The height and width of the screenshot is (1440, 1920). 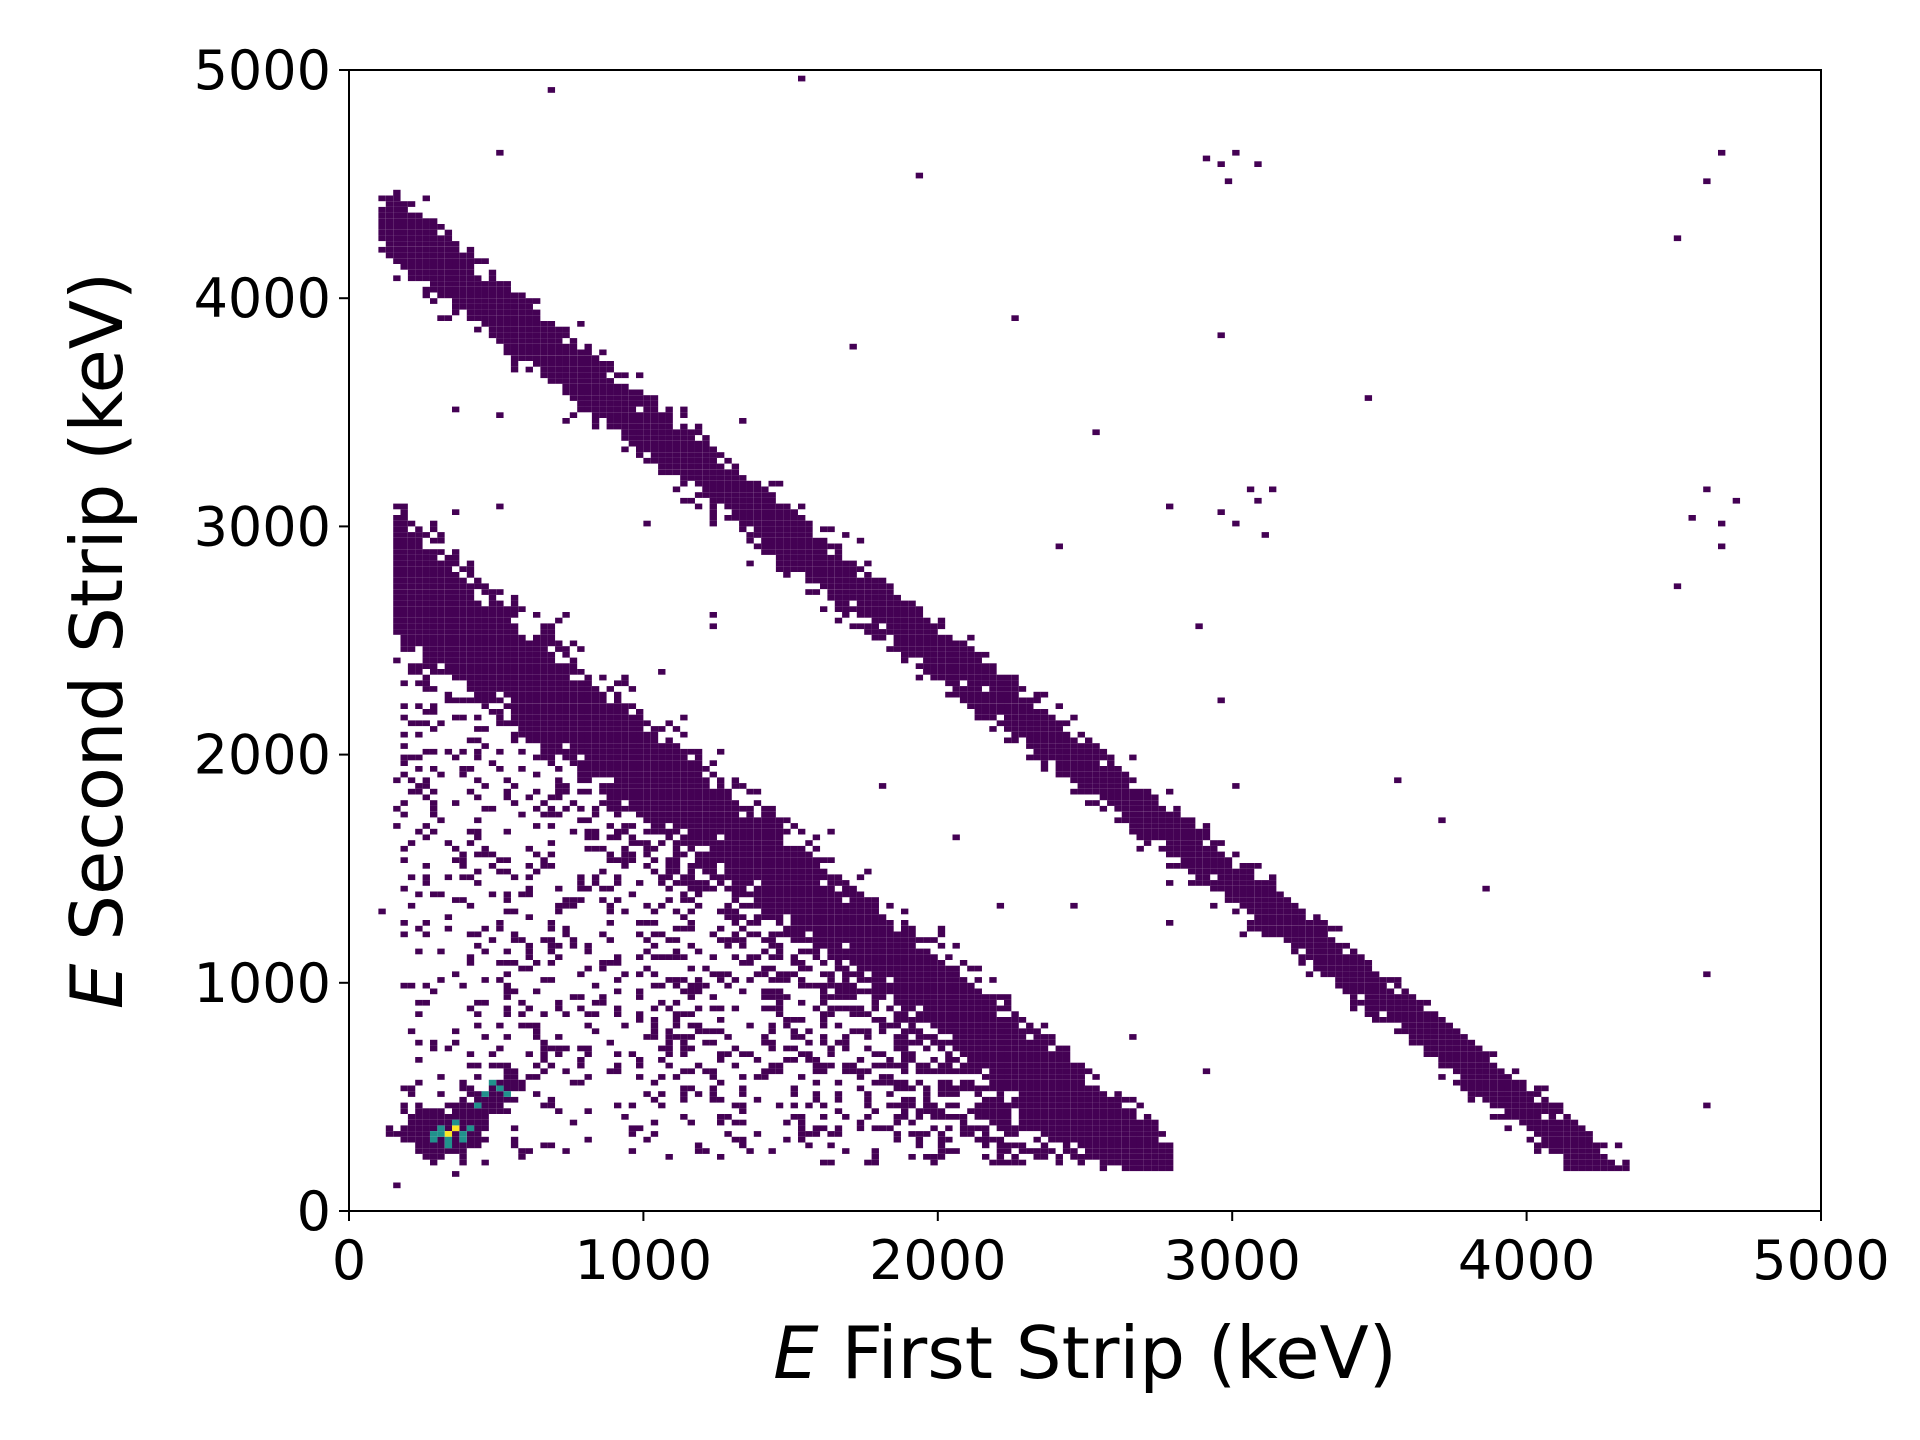 I want to click on histogram-bin-hot, so click(x=478, y=1105).